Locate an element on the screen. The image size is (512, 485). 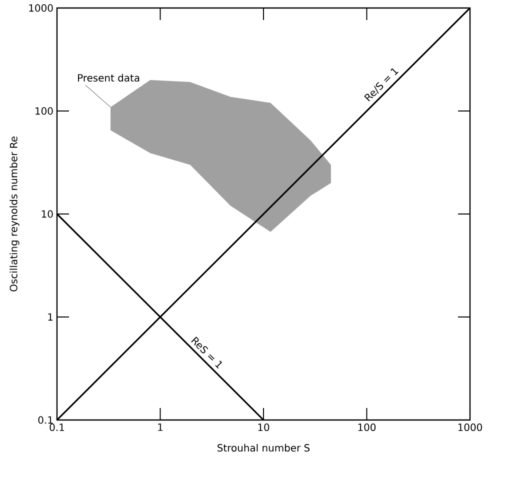
x-tick-label: 0.1 is located at coordinates (57, 428).